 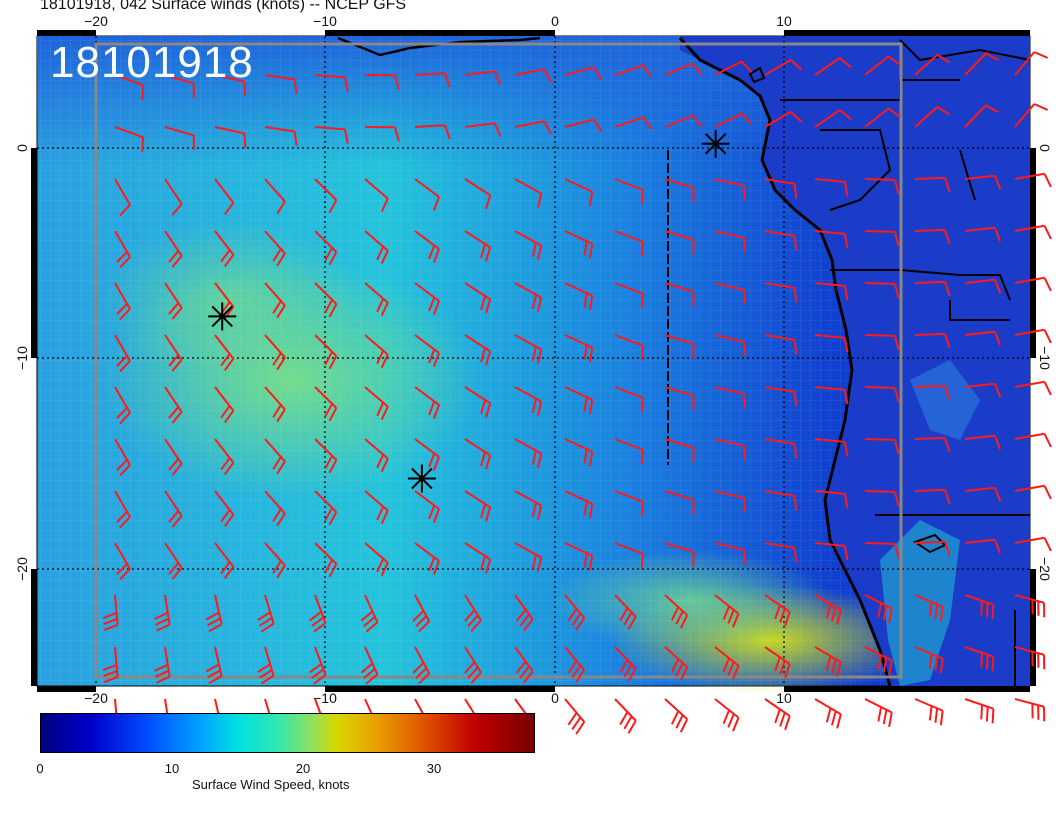 What do you see at coordinates (784, 698) in the screenshot?
I see `x-tick-bottom-4: 10` at bounding box center [784, 698].